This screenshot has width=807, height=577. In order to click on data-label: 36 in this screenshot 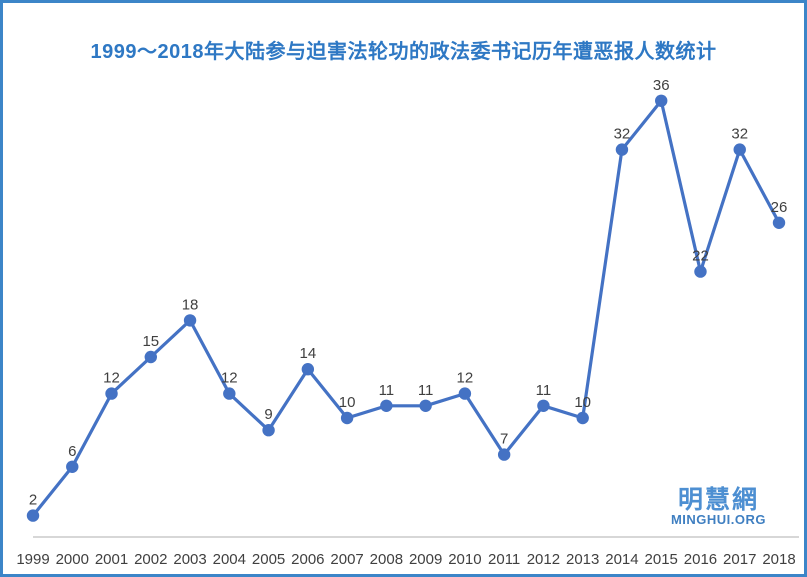, I will do `click(661, 85)`.